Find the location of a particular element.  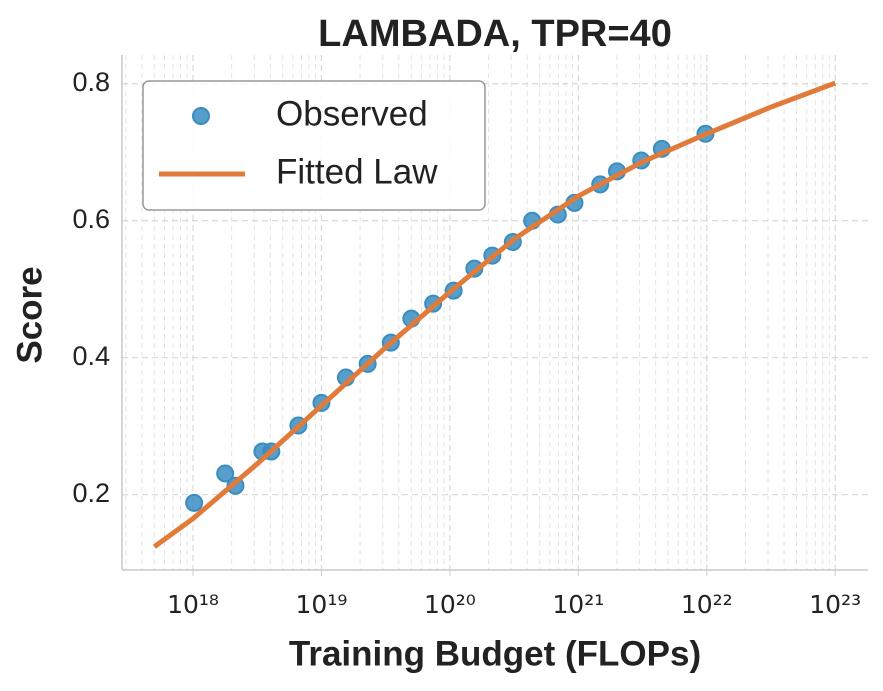

legend-label: Observed is located at coordinates (352, 113).